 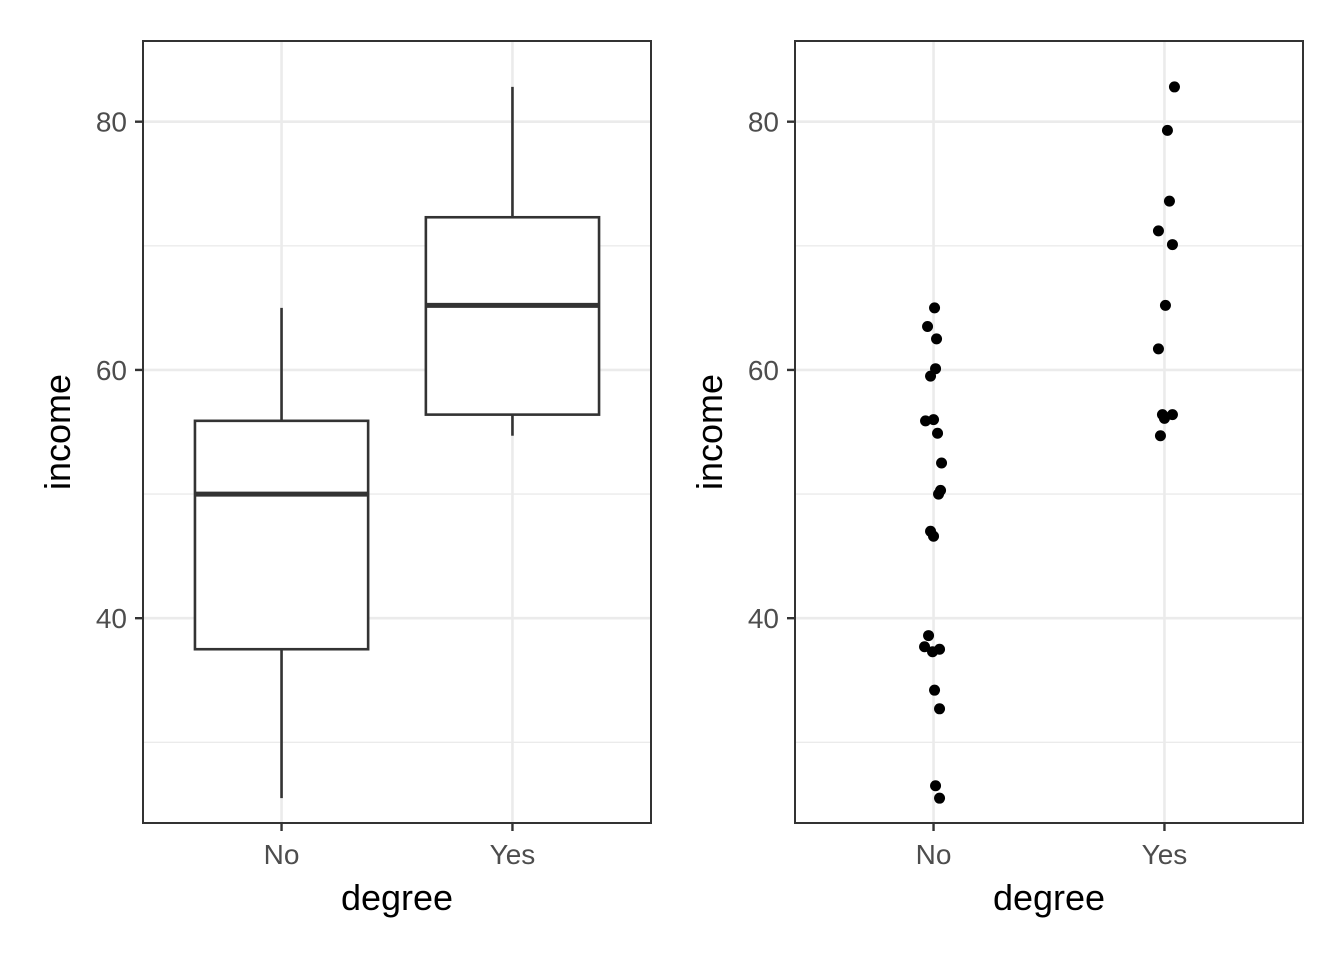 I want to click on box-yes, so click(x=512, y=315).